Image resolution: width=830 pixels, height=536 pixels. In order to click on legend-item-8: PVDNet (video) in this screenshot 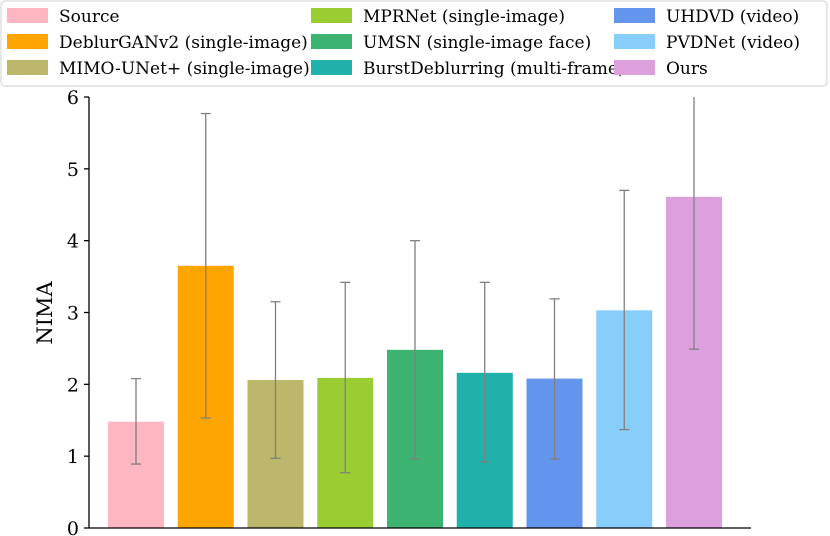, I will do `click(707, 43)`.